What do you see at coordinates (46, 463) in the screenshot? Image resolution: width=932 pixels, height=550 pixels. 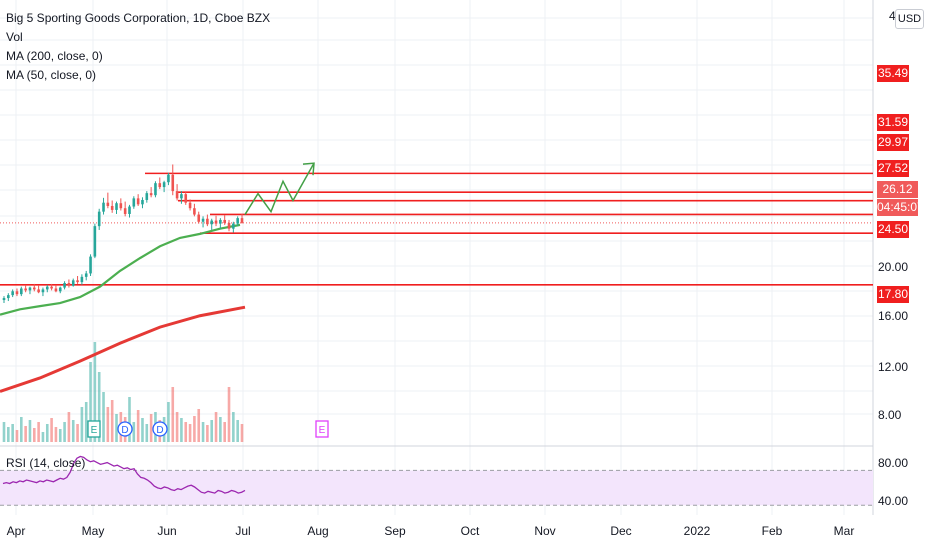 I see `rsi-legend: RSI (14, close)` at bounding box center [46, 463].